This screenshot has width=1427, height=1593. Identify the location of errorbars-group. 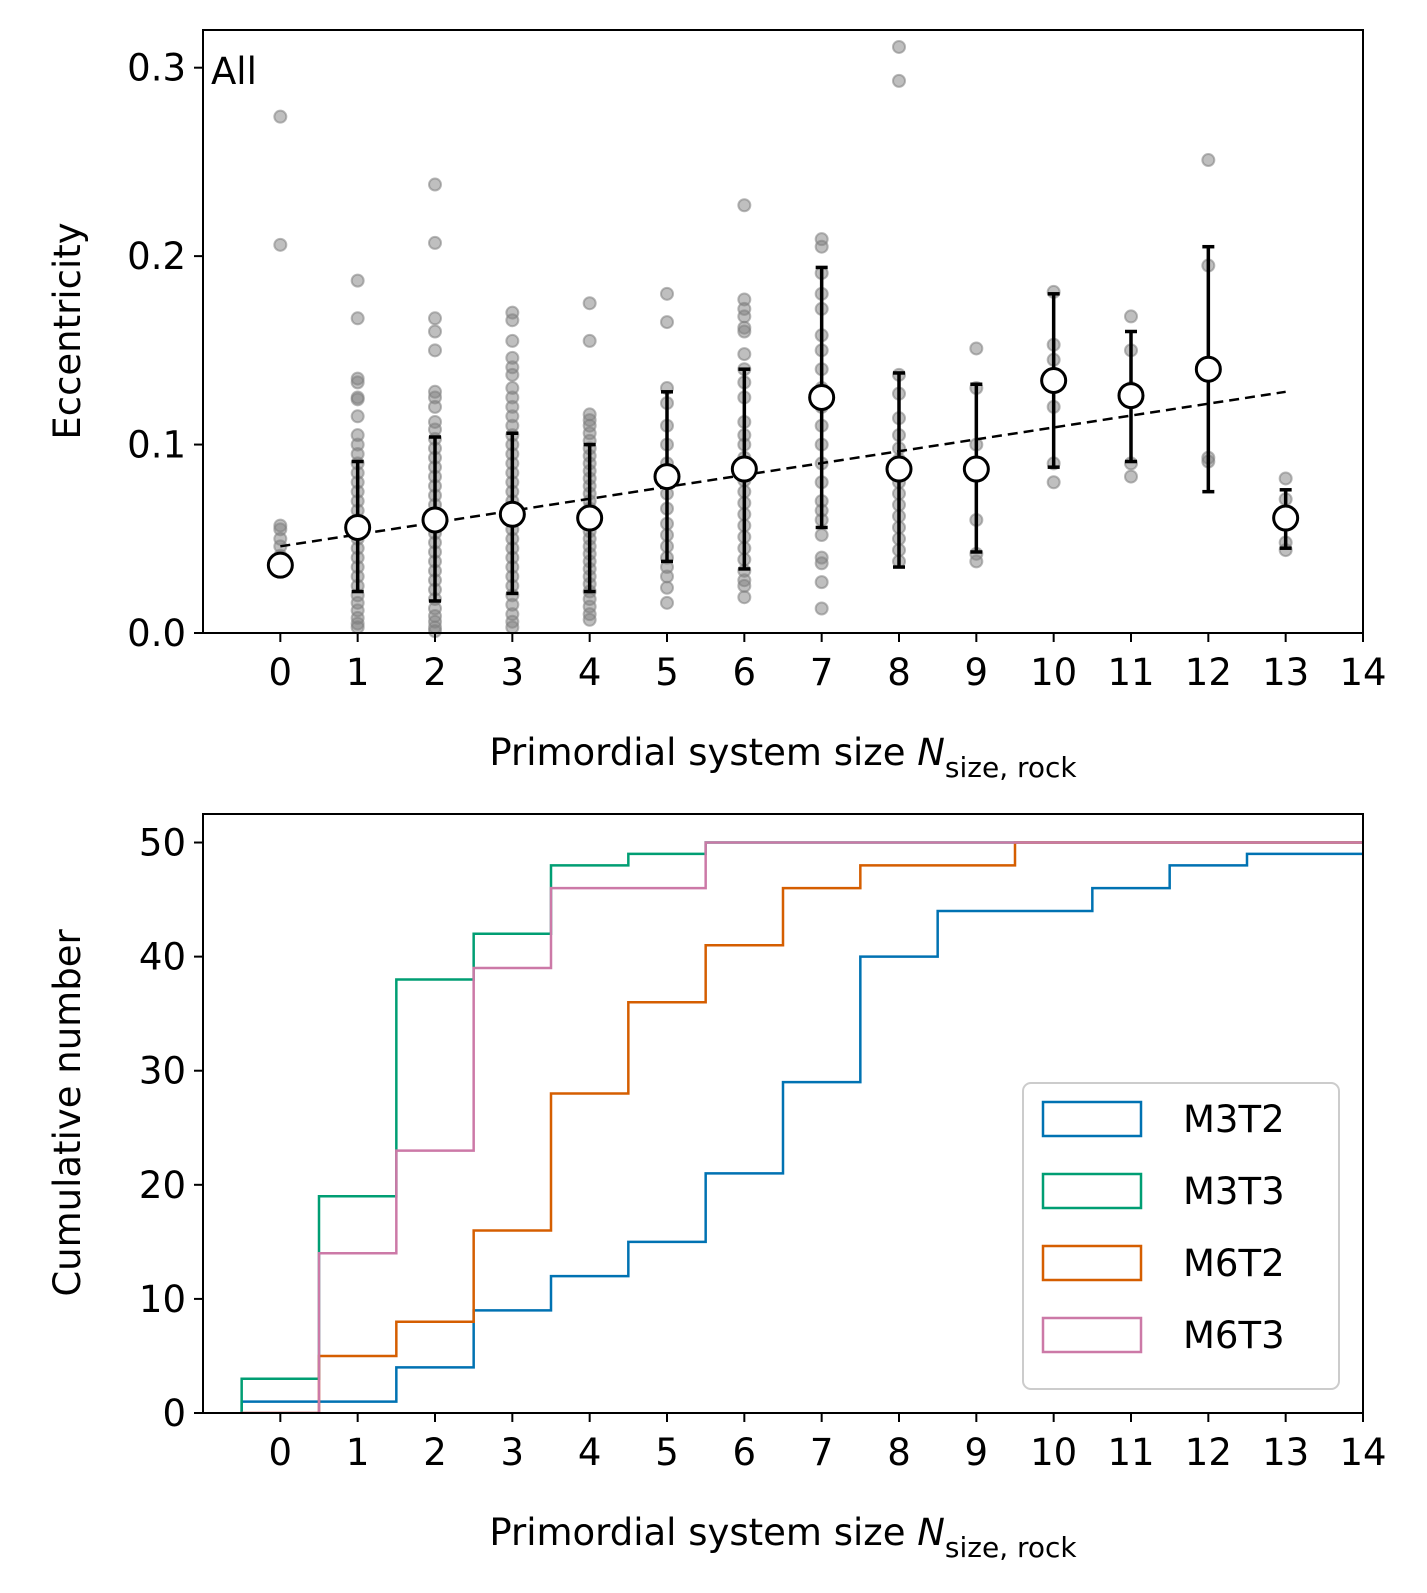
(821, 423).